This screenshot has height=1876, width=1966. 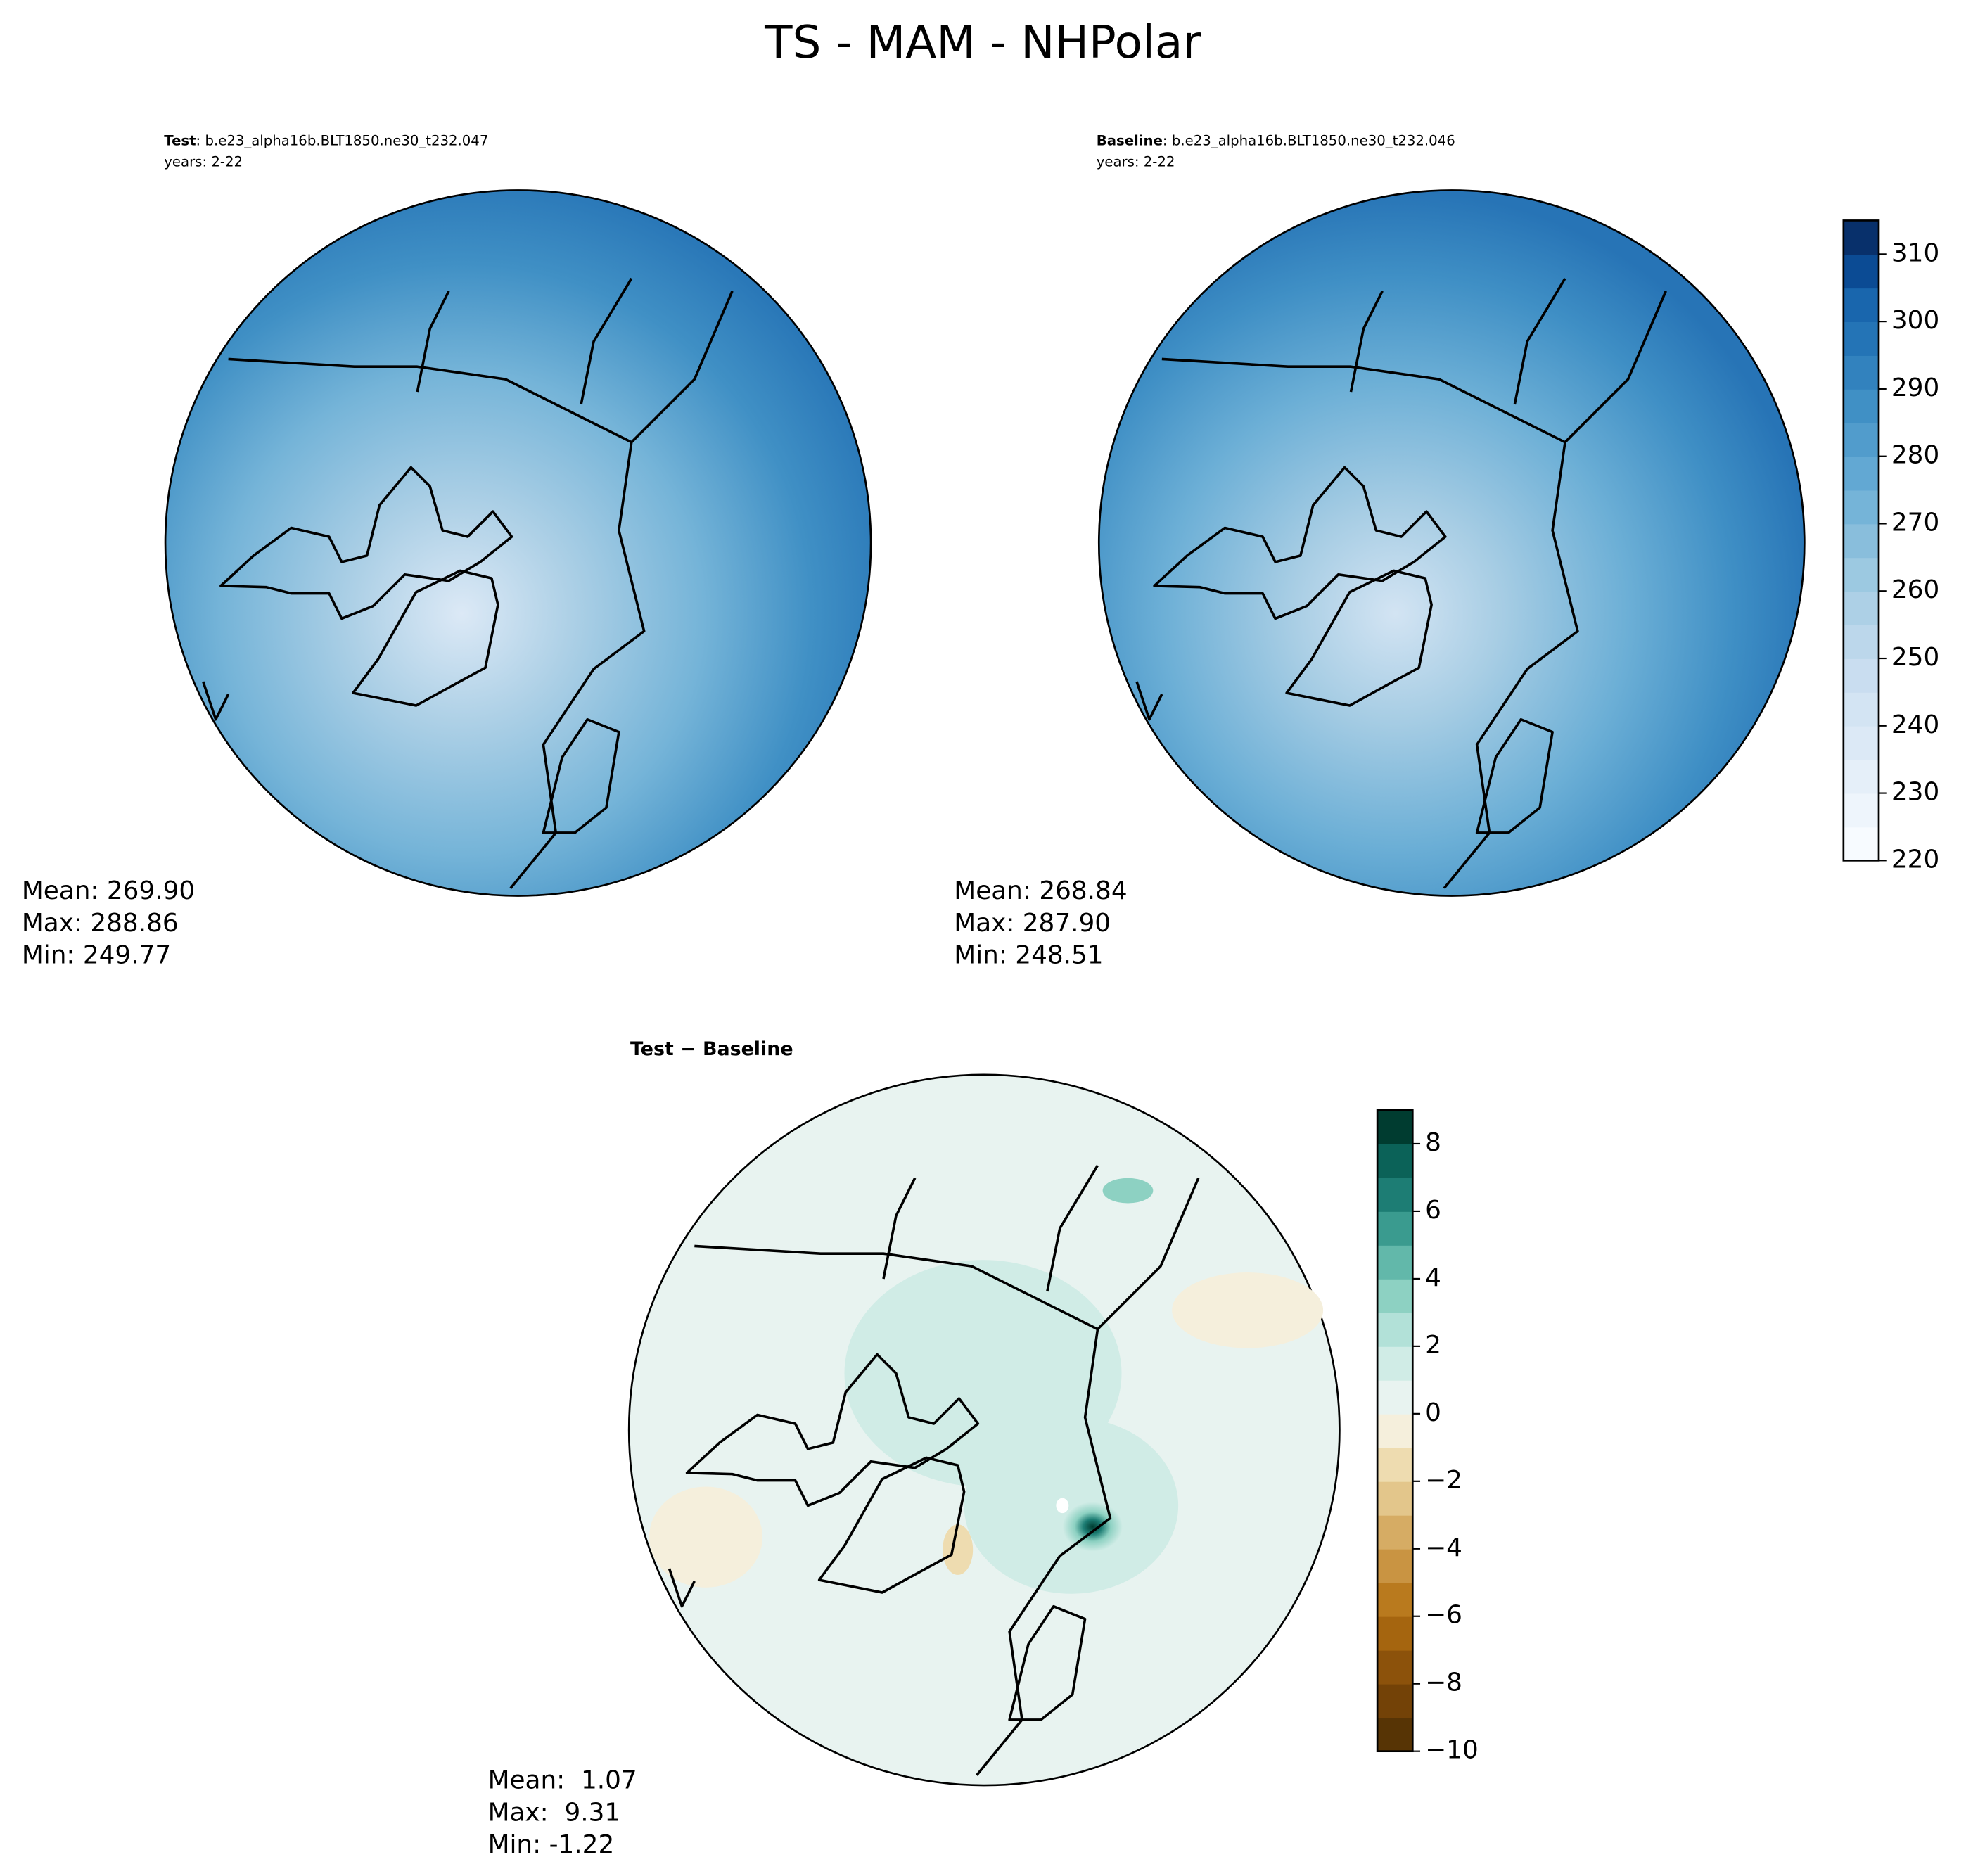 I want to click on panel-label: Test, so click(x=180, y=140).